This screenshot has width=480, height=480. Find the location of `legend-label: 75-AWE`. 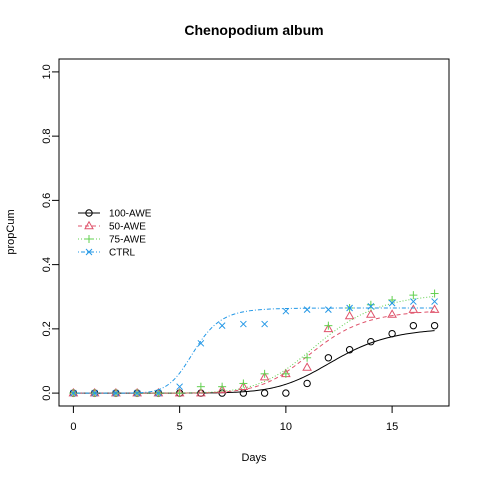

legend-label: 75-AWE is located at coordinates (127, 240).